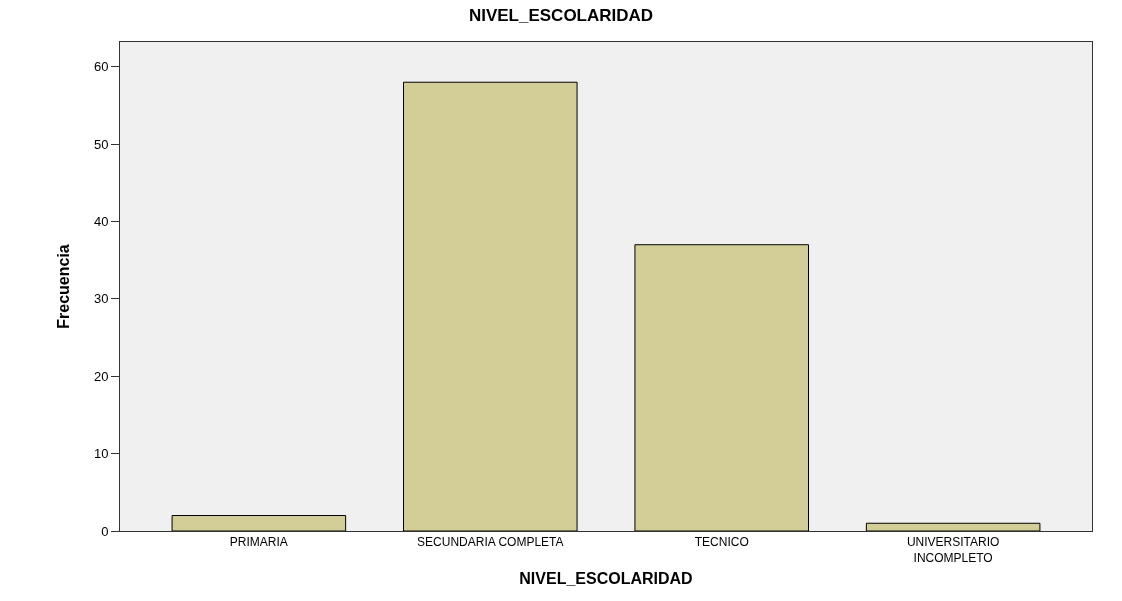 This screenshot has height=601, width=1122. What do you see at coordinates (101, 67) in the screenshot?
I see `y-tick-label: 60` at bounding box center [101, 67].